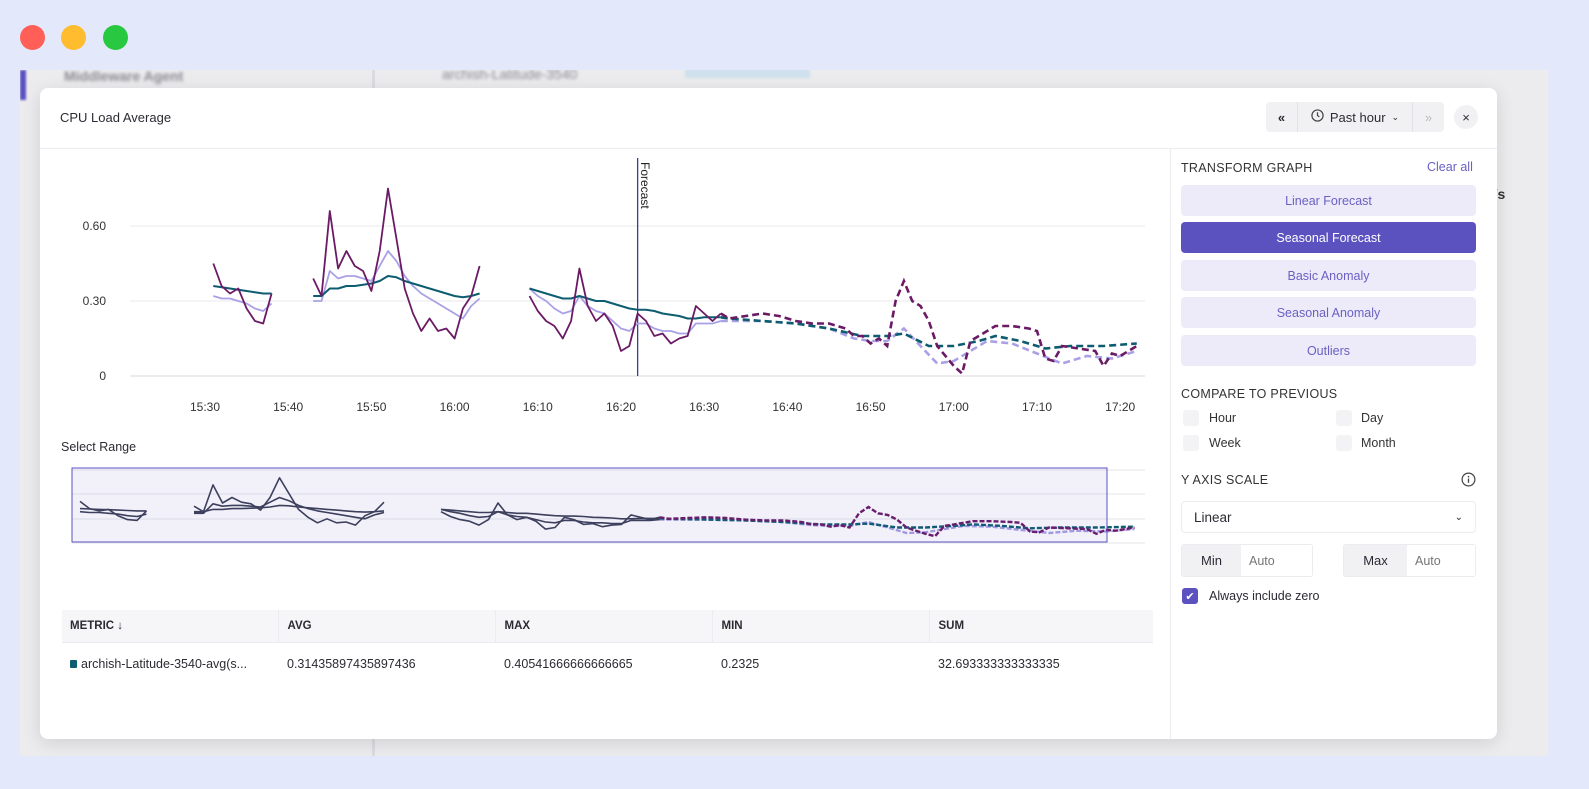 The height and width of the screenshot is (789, 1589). Describe the element at coordinates (747, 74) in the screenshot. I see `bg-chip` at that location.